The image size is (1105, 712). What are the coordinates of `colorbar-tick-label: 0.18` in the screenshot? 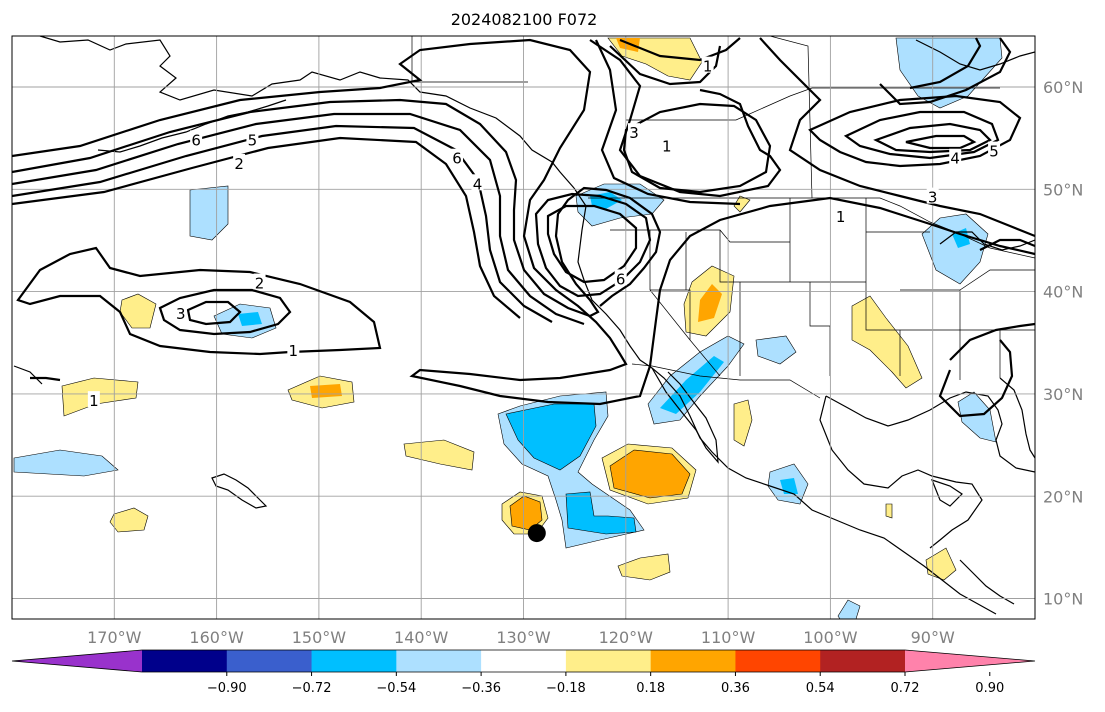 It's located at (650, 688).